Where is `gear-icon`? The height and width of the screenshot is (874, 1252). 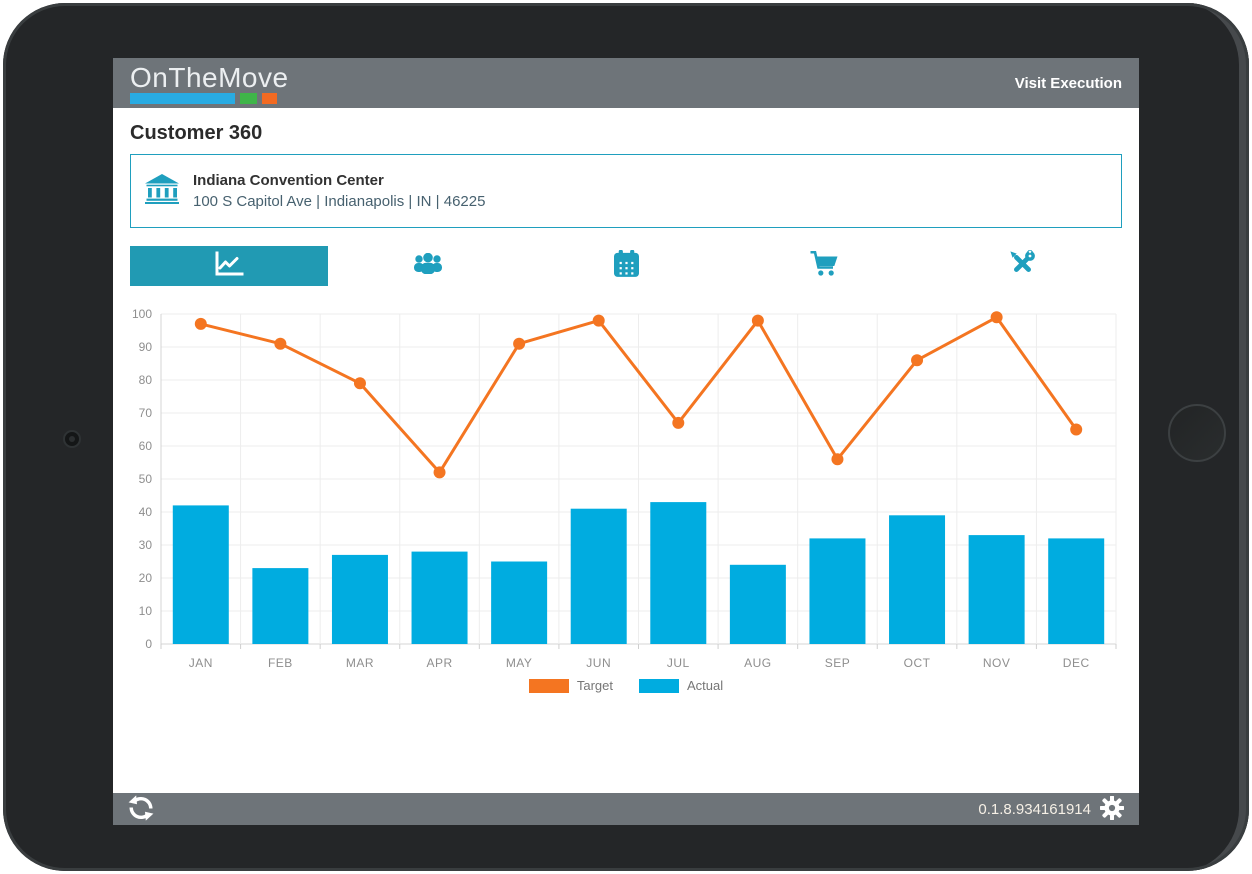 gear-icon is located at coordinates (1112, 809).